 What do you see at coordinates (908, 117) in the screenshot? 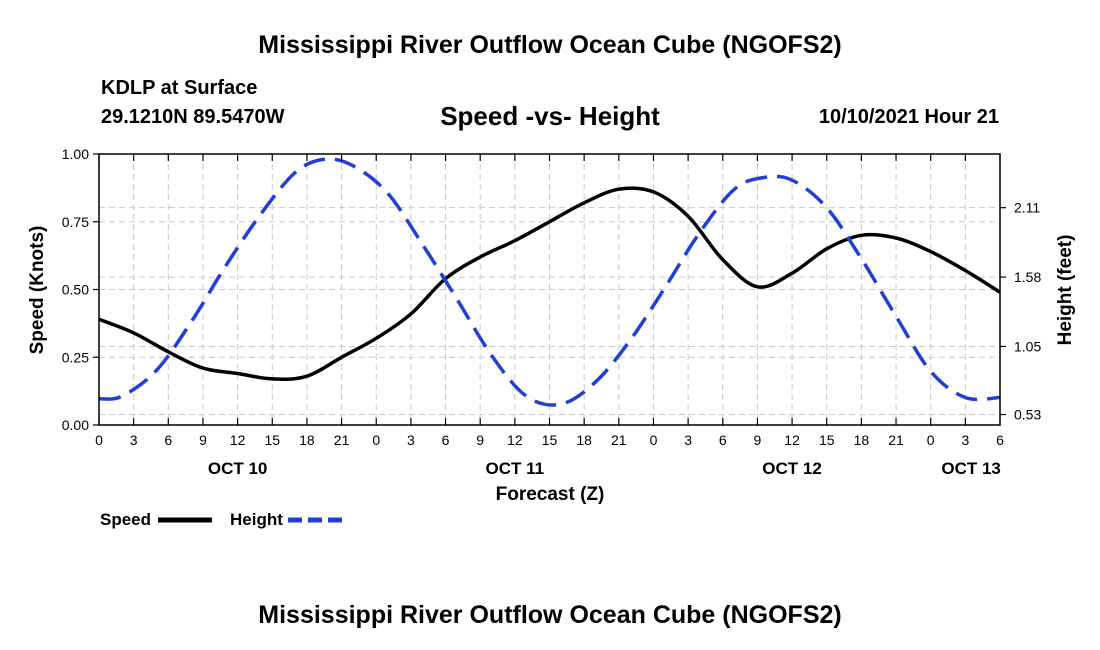
I see `datetime-label: 10/10/2021 Hour 21` at bounding box center [908, 117].